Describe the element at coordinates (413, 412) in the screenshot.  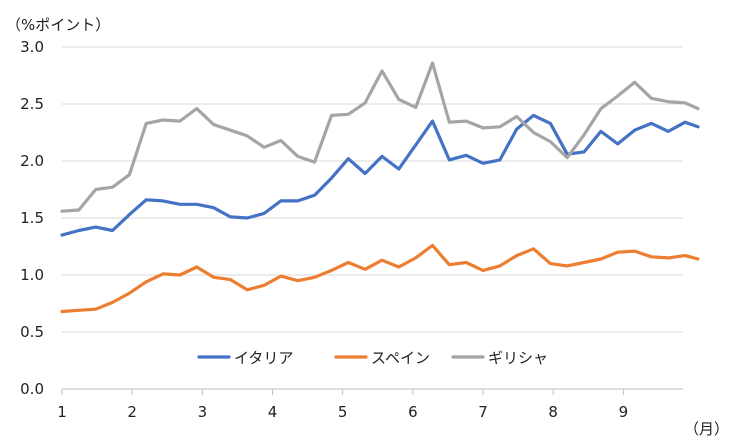
I see `x-tick-label: 6` at that location.